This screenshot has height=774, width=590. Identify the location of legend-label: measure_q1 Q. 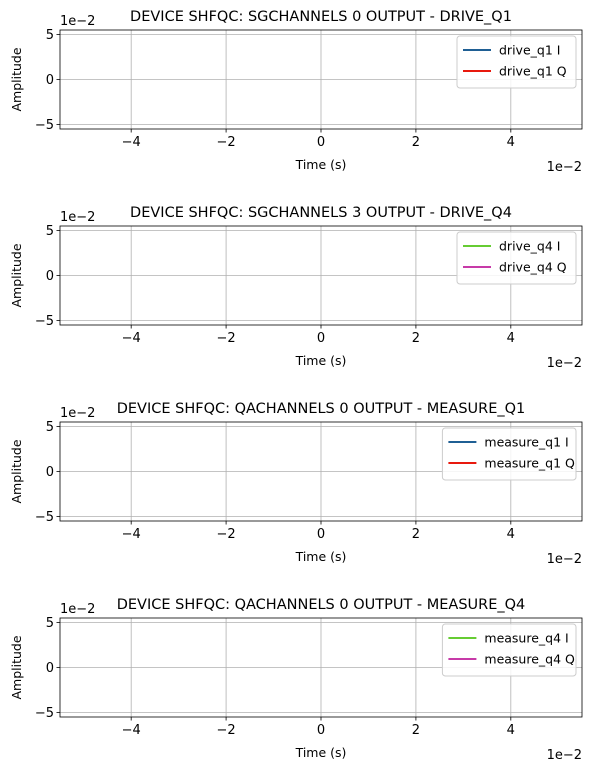
(529, 463).